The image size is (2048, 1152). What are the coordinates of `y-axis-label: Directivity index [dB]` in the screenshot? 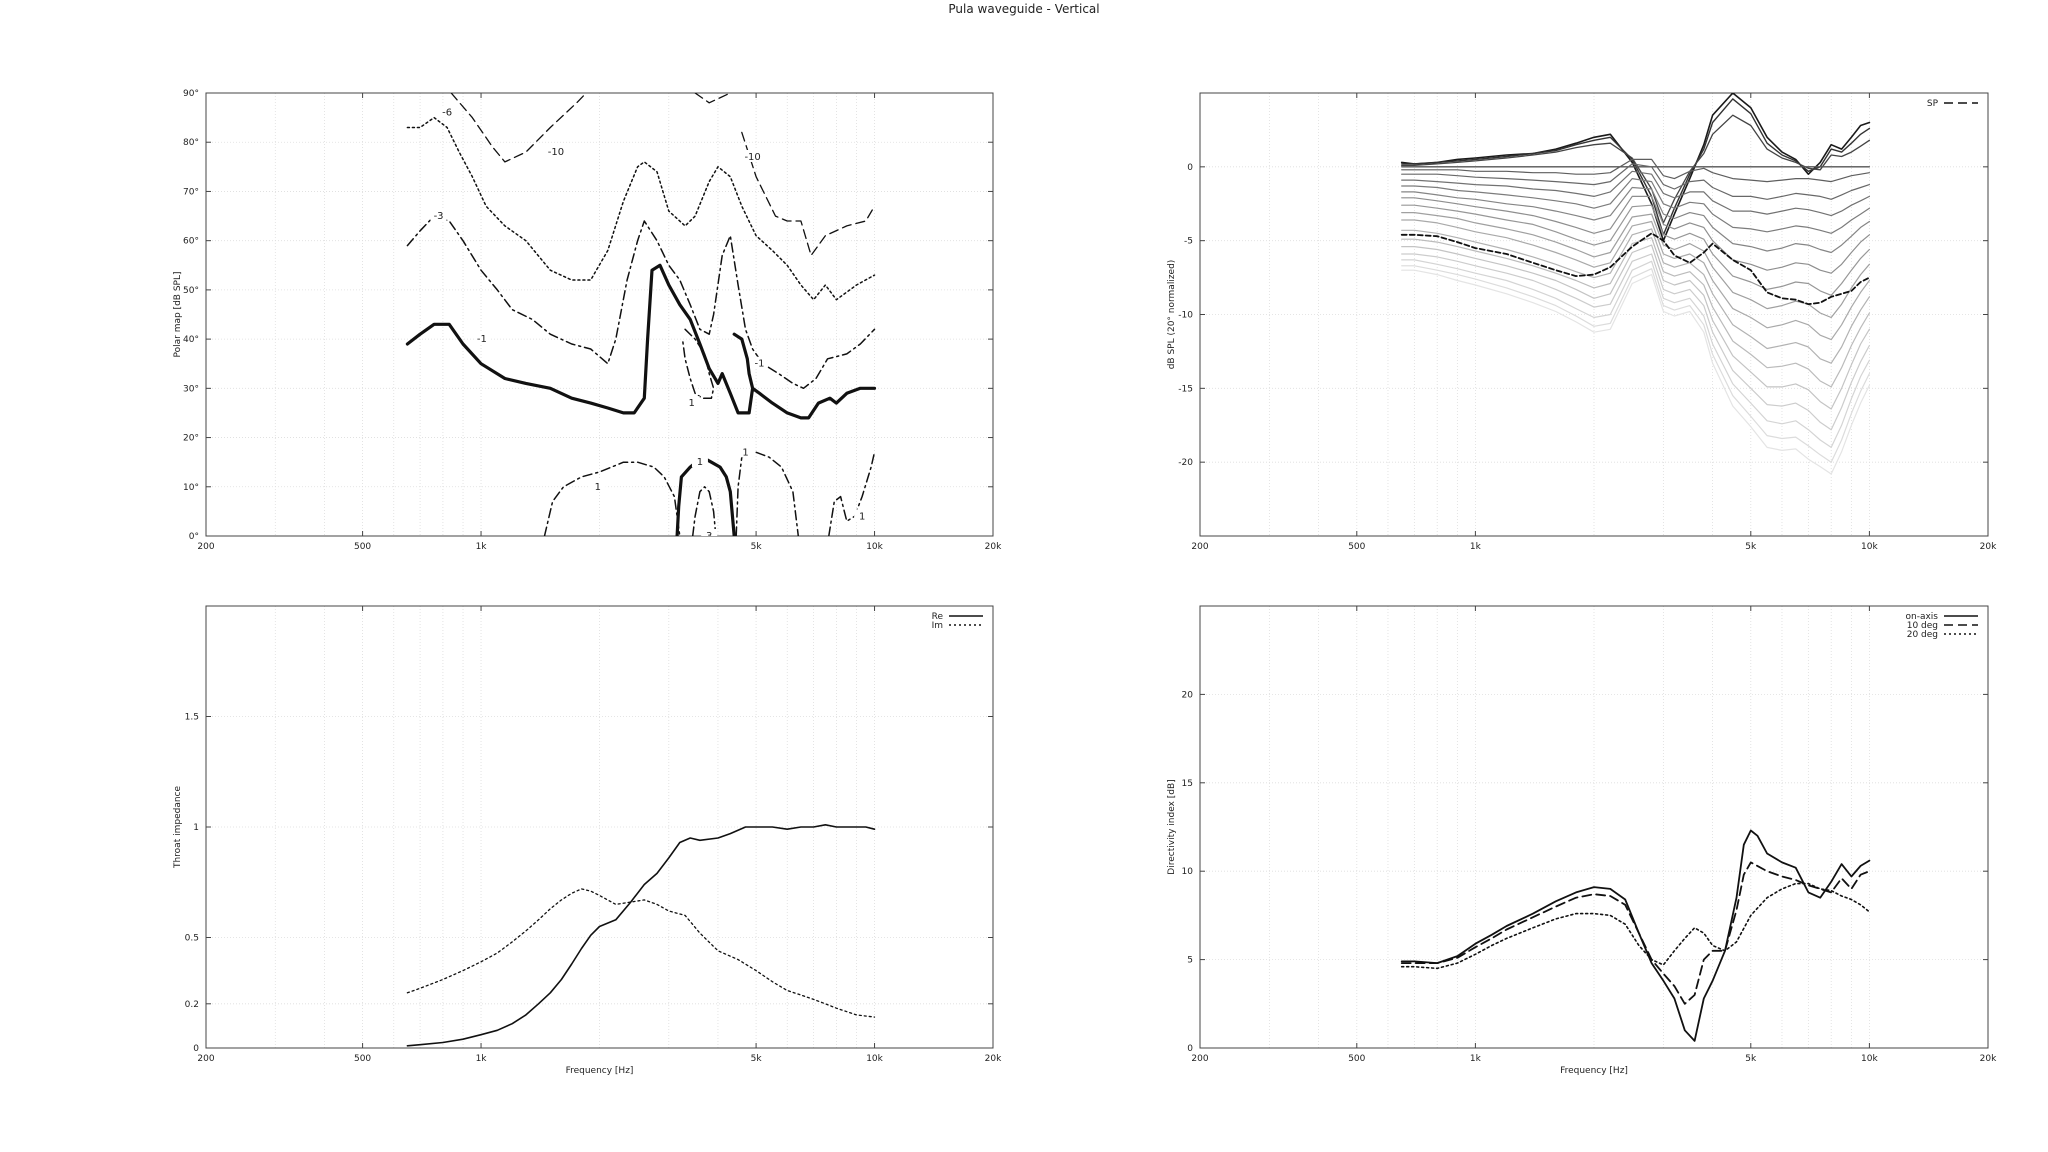 It's located at (1172, 826).